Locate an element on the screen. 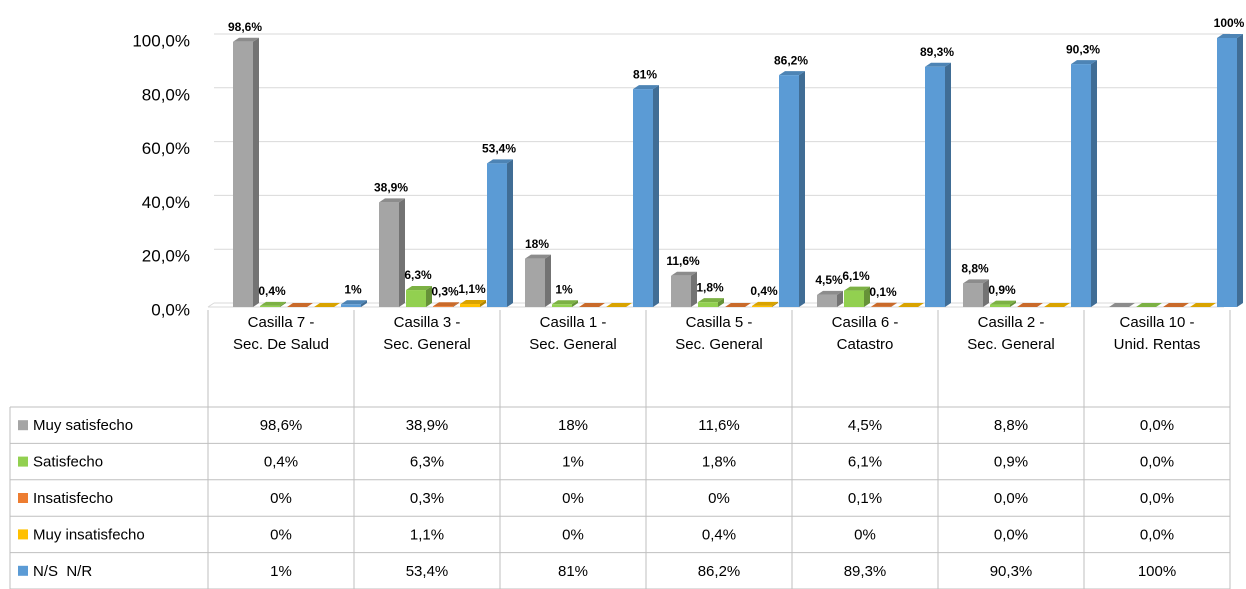 Image resolution: width=1246 pixels, height=589 pixels. x-tick-label: Casilla 2 - Sec. General is located at coordinates (1011, 333).